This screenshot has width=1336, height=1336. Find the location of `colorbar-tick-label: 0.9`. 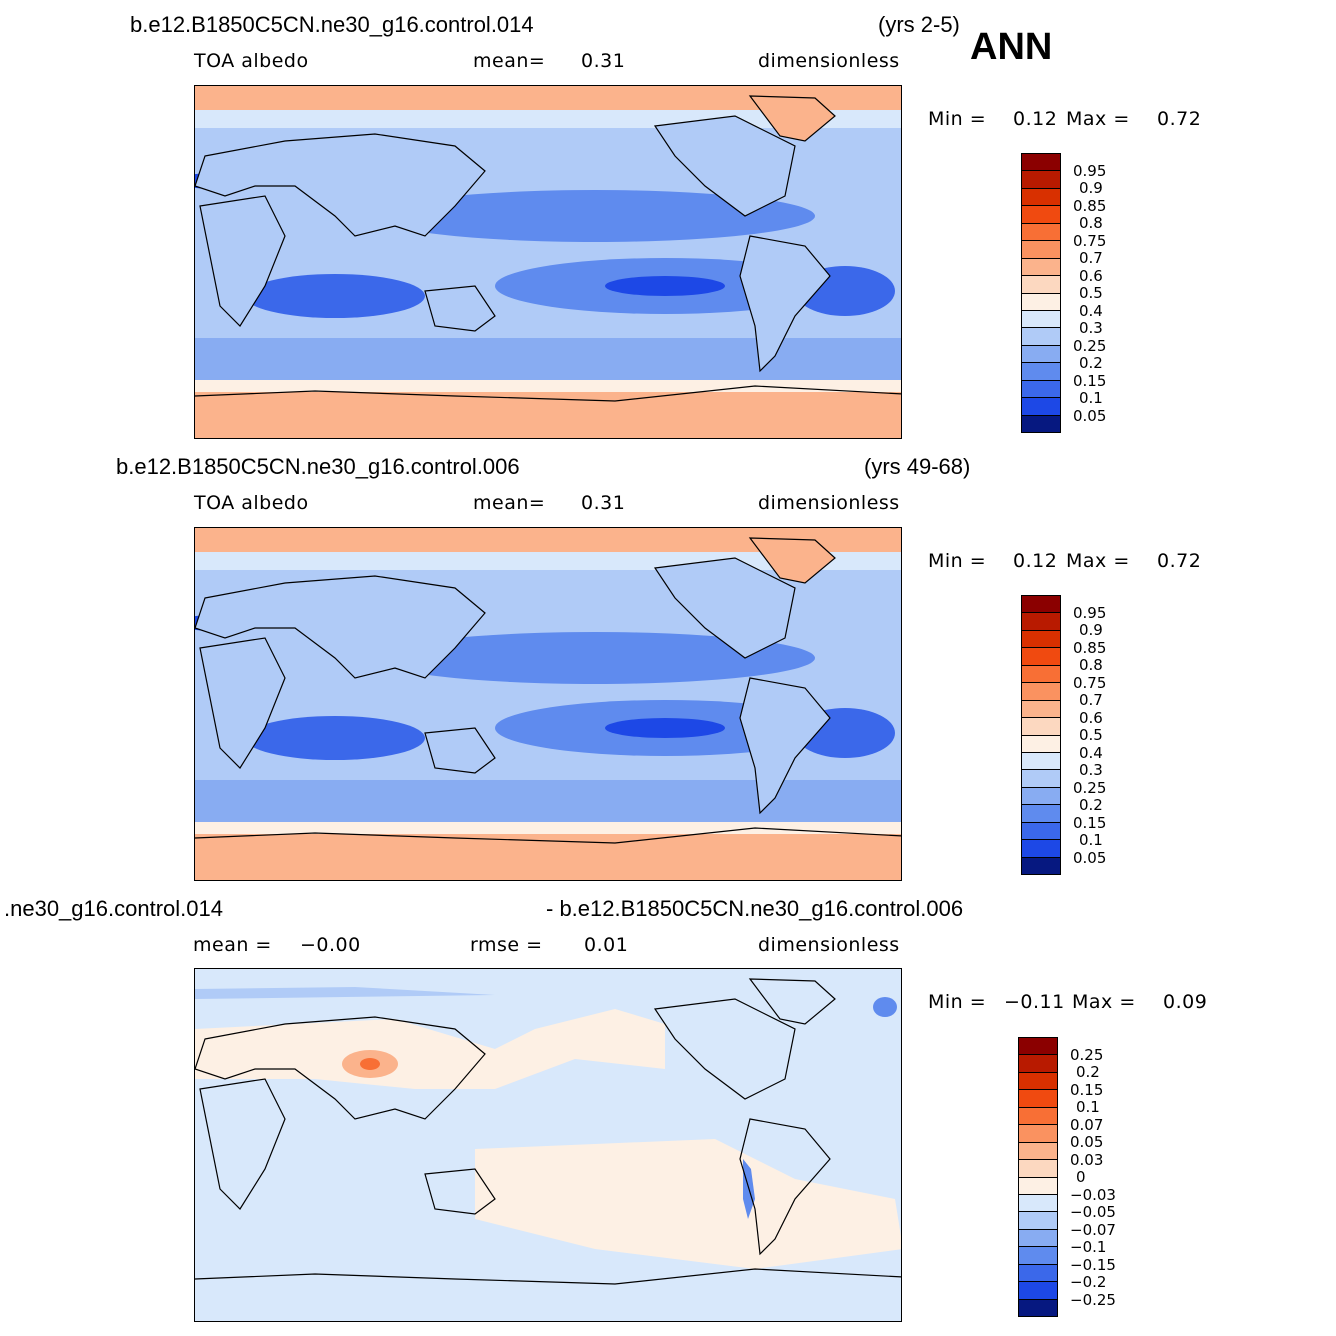

colorbar-tick-label: 0.9 is located at coordinates (1091, 630).